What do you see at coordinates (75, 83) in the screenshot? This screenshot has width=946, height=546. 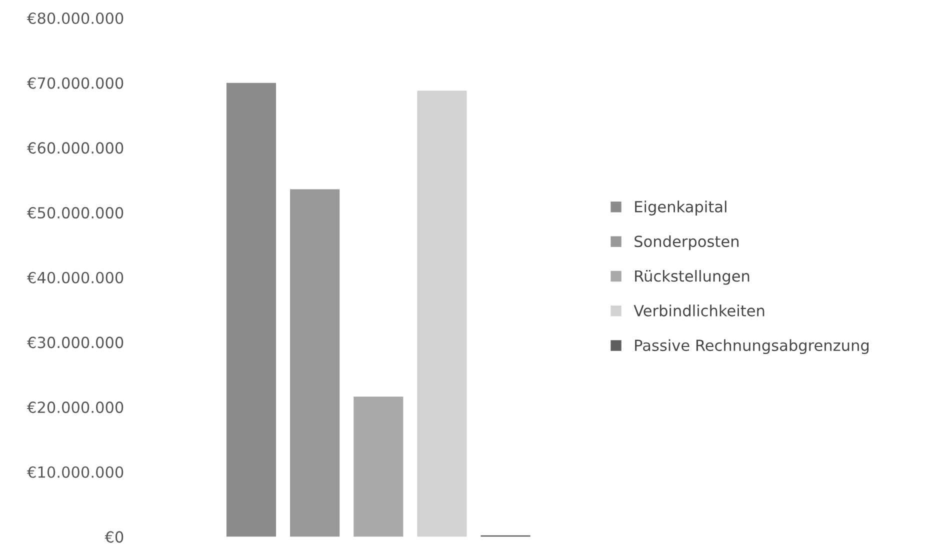 I see `y-tick-label: €70.000.000` at bounding box center [75, 83].